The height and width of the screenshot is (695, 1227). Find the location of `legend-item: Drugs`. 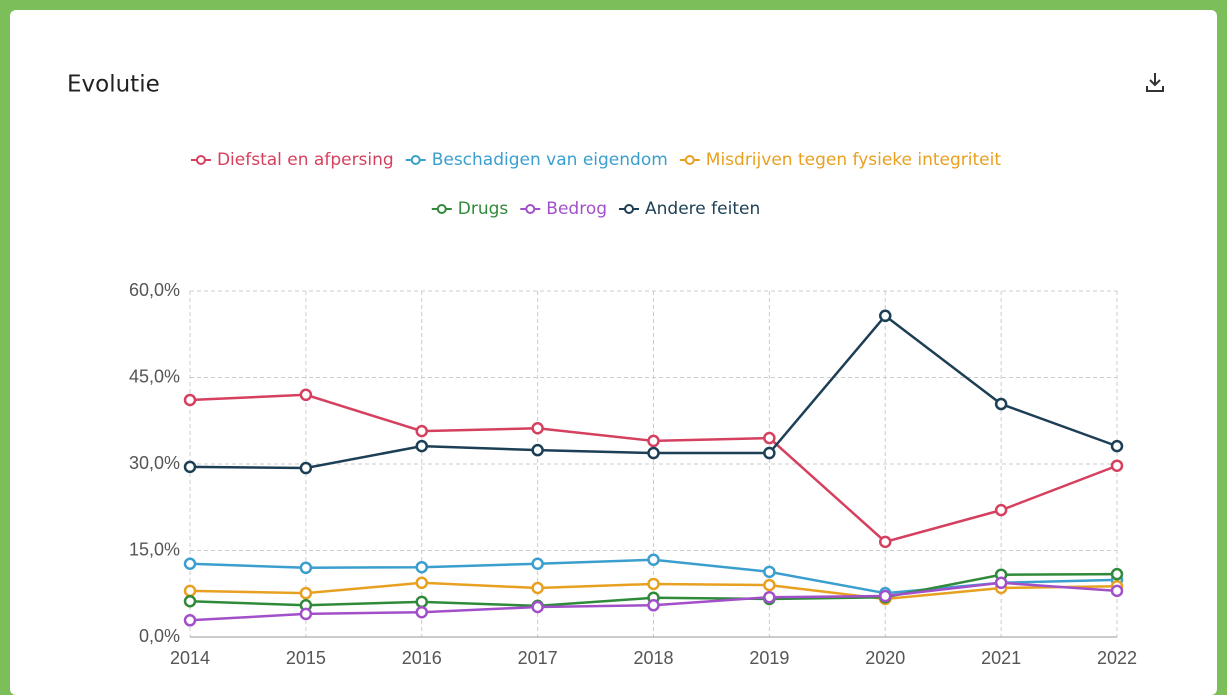

legend-item: Drugs is located at coordinates (470, 209).